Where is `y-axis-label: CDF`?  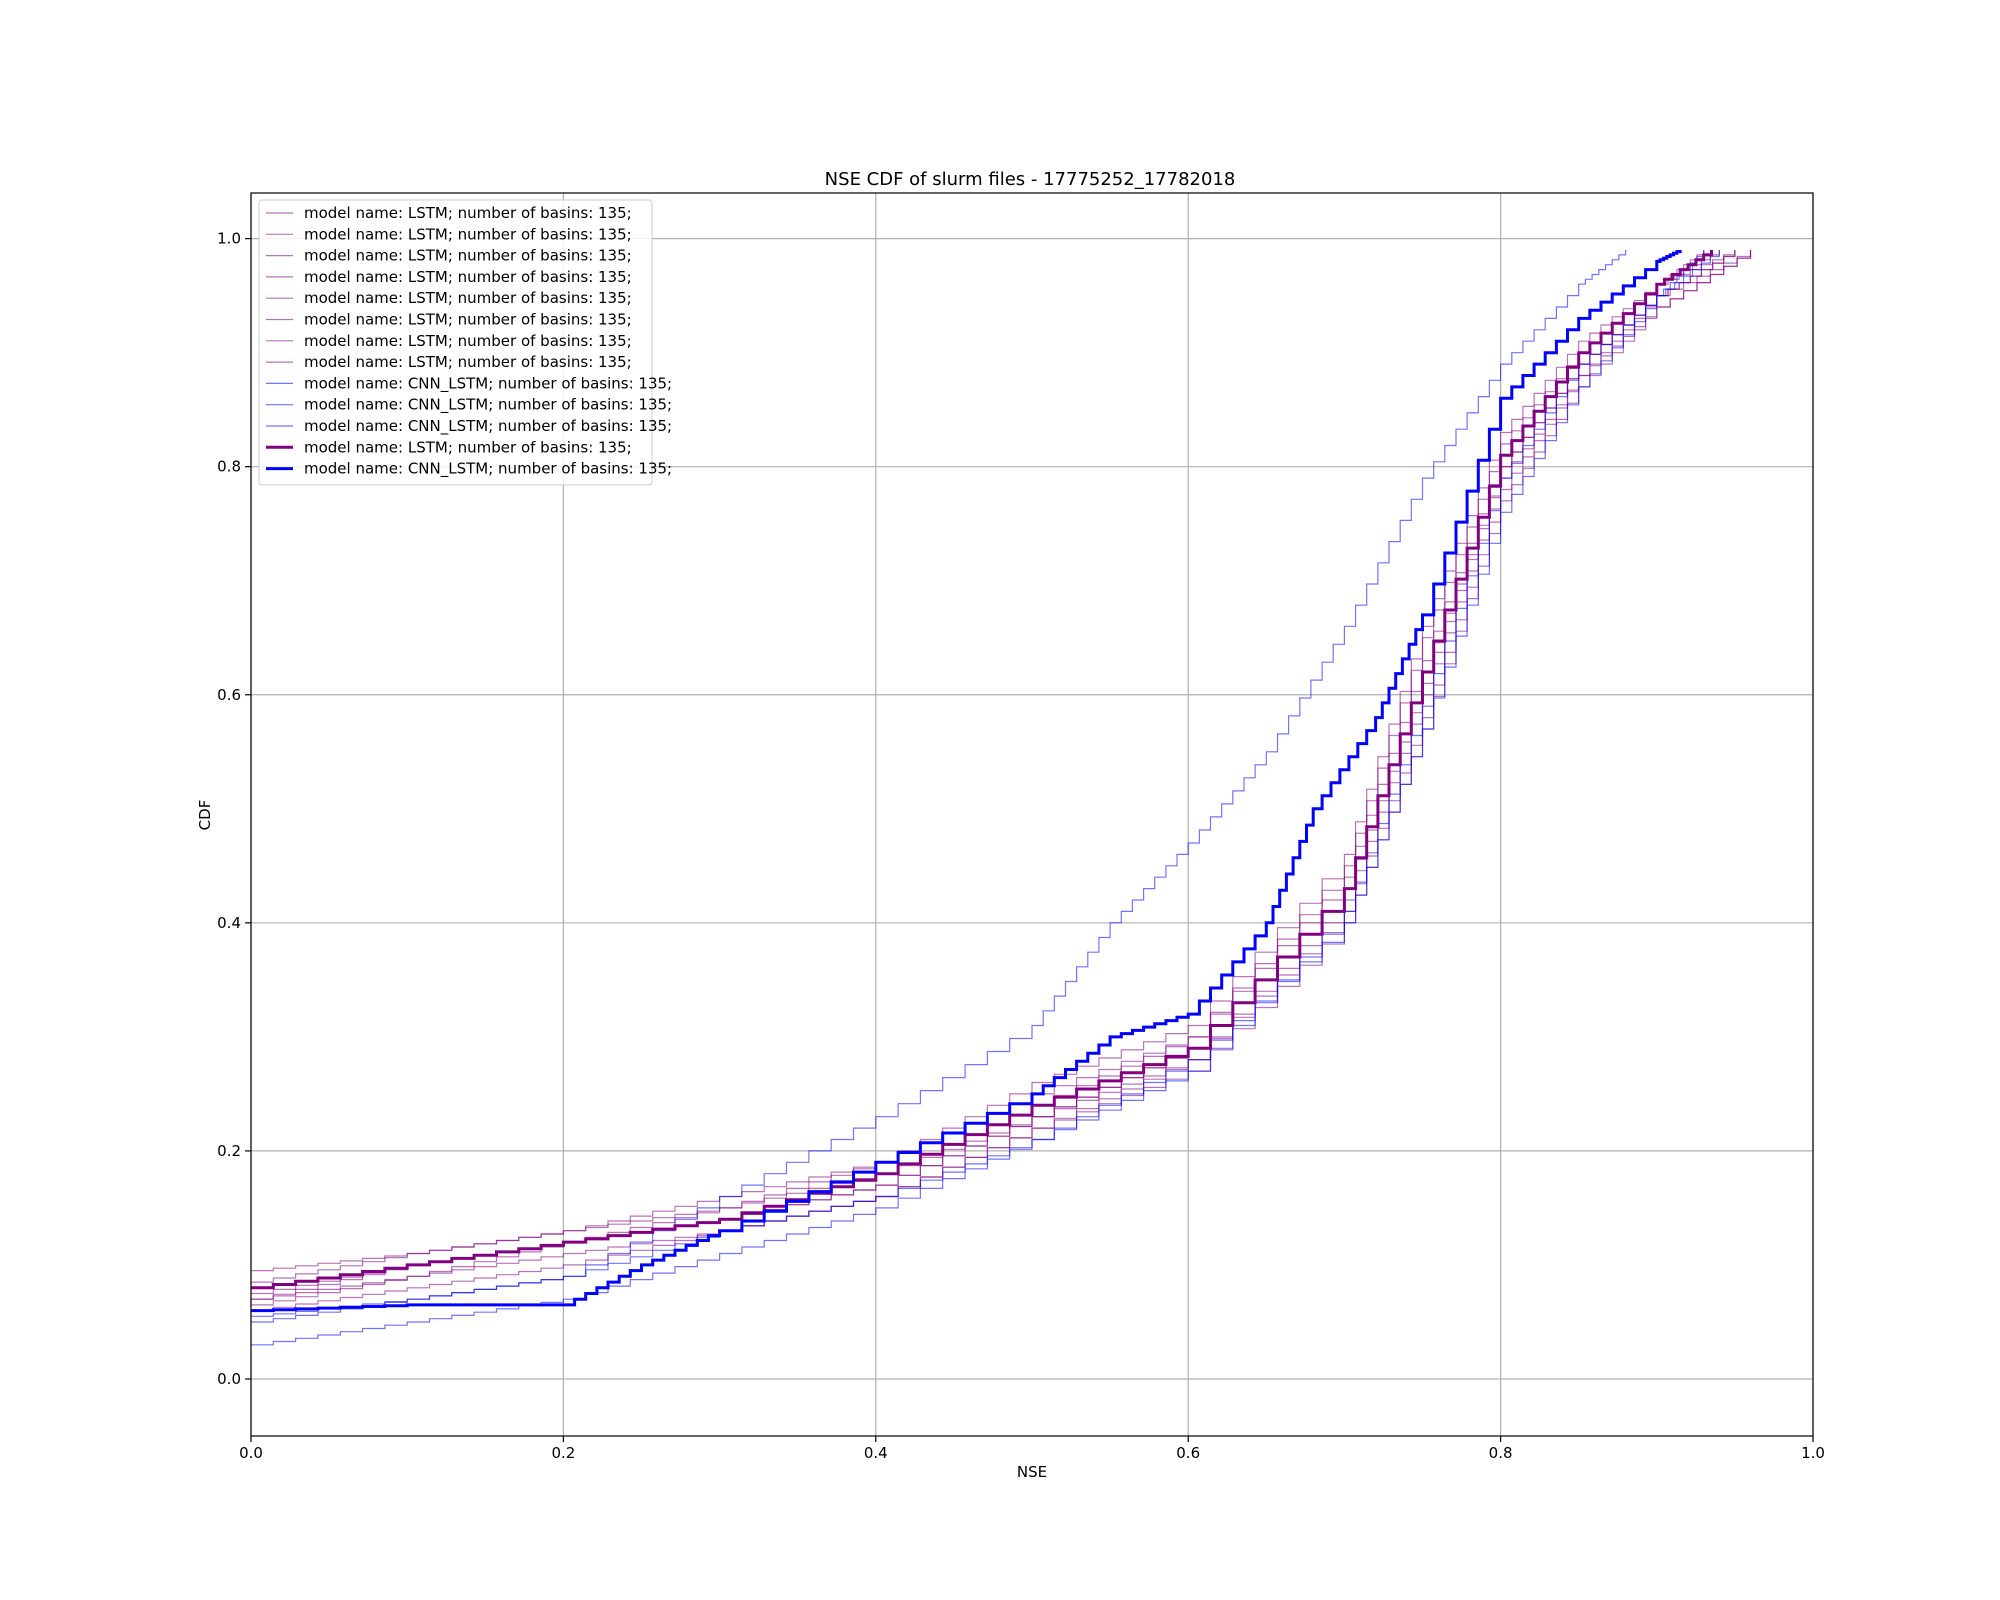 y-axis-label: CDF is located at coordinates (205, 815).